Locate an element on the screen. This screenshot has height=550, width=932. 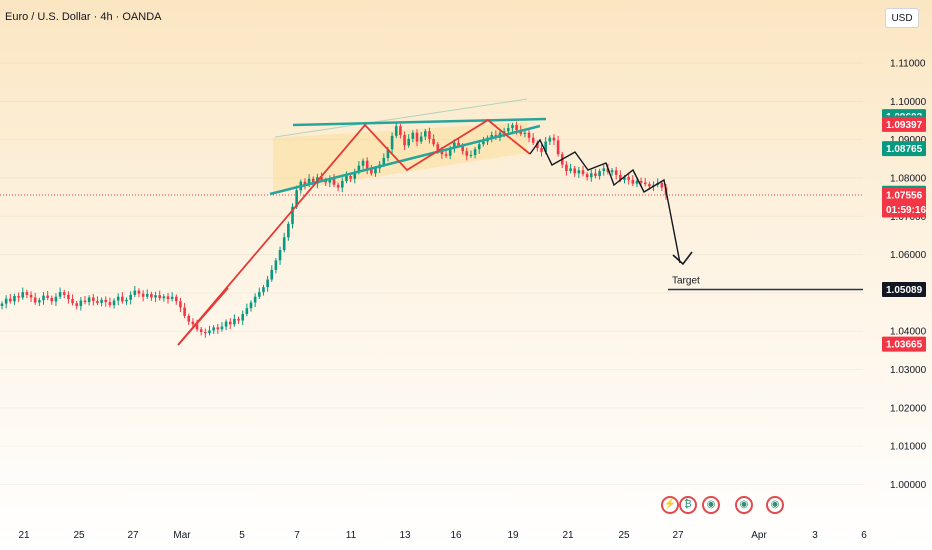
x-tick-label: 19 is located at coordinates (513, 535).